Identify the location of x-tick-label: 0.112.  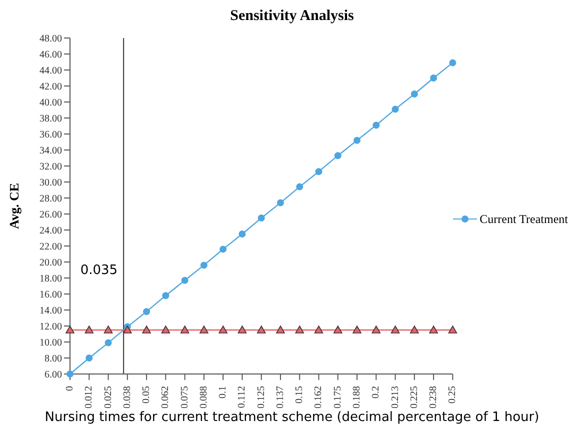
(242, 397).